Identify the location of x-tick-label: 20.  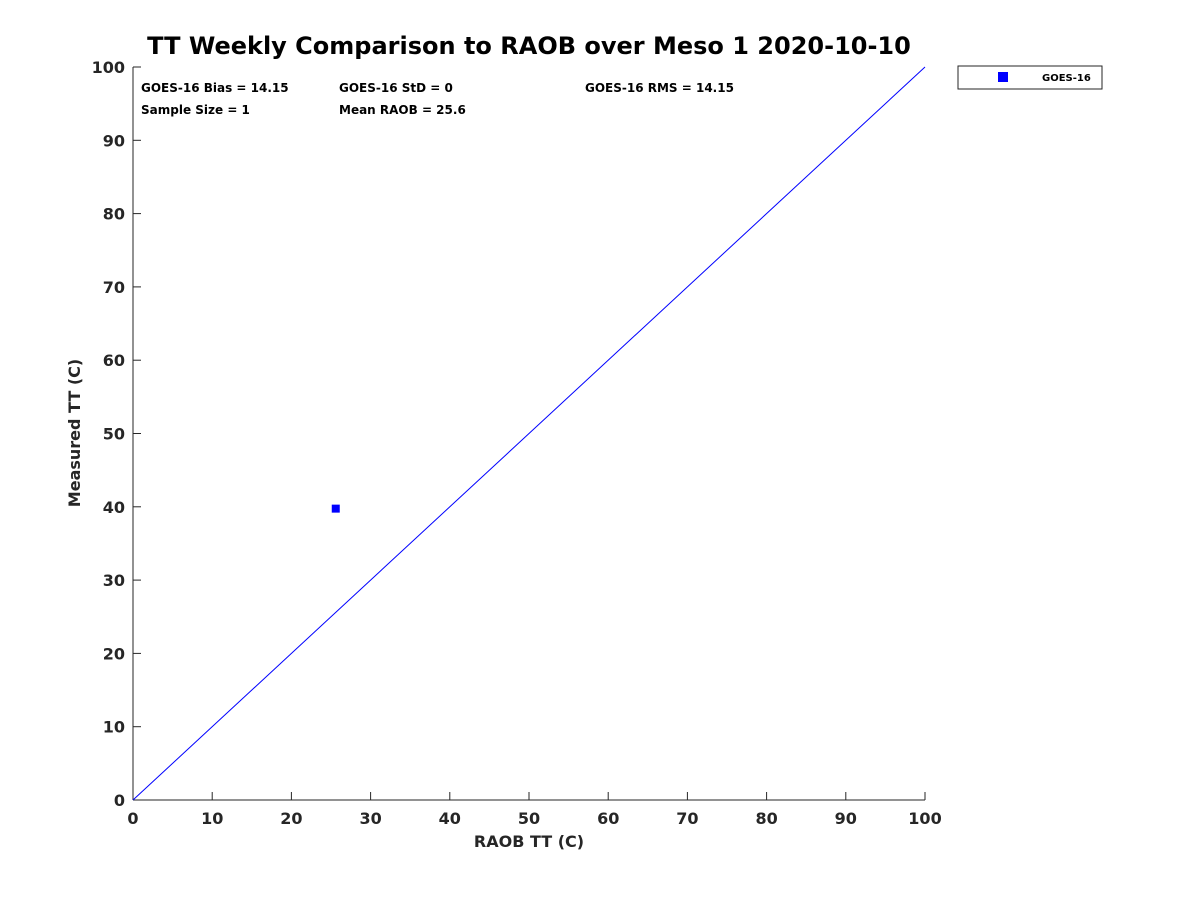
(291, 818).